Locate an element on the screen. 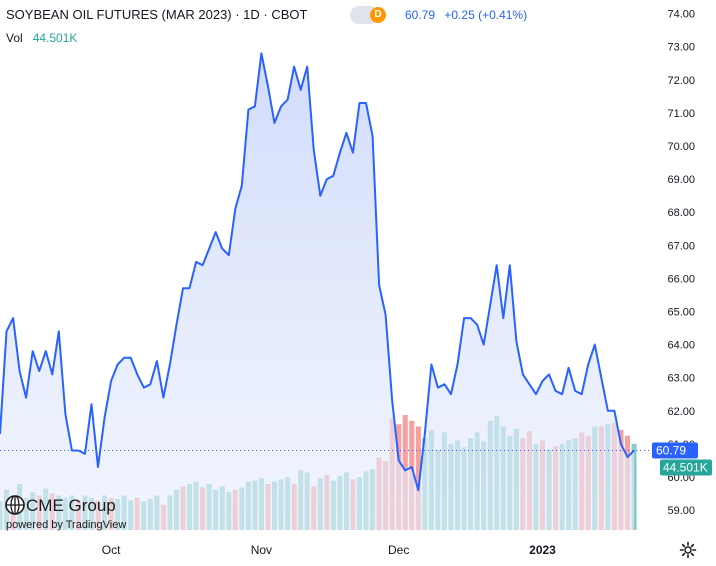  last-price-label: 60.79 is located at coordinates (675, 450).